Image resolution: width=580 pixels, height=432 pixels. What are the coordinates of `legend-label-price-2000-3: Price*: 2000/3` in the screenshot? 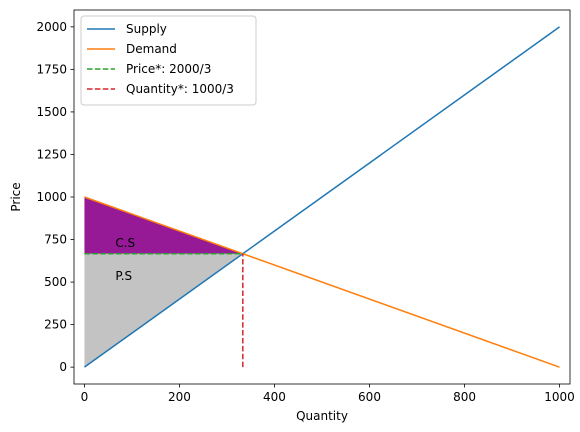 It's located at (168, 69).